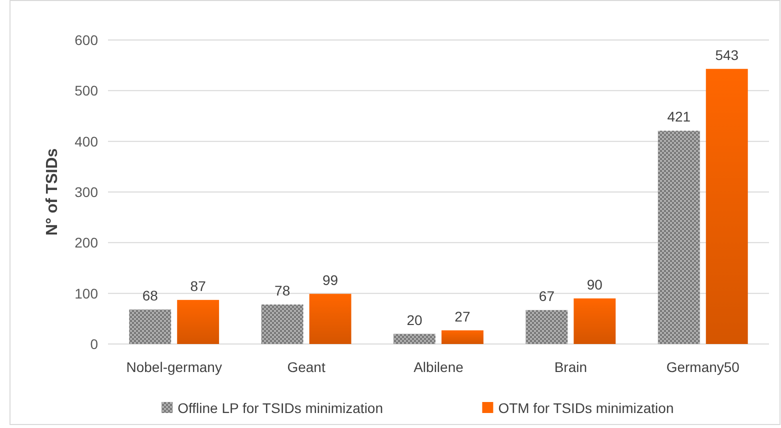 Image resolution: width=781 pixels, height=428 pixels. I want to click on data-label: 87, so click(198, 286).